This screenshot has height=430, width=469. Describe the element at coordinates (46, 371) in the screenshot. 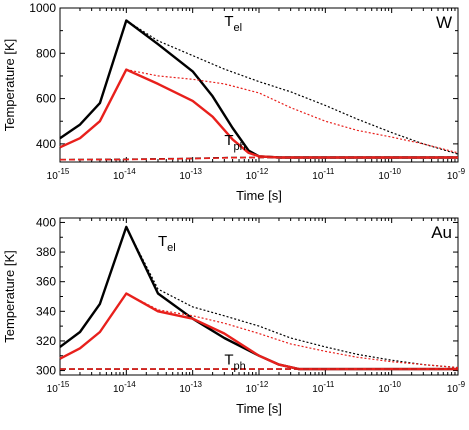

I see `y-tick-label: 300` at that location.